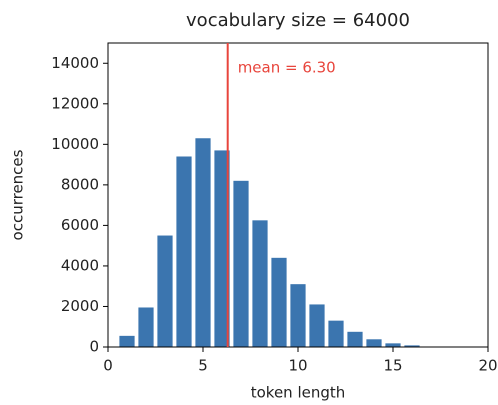 The height and width of the screenshot is (405, 498). Describe the element at coordinates (203, 366) in the screenshot. I see `x-tick-label: 5` at that location.